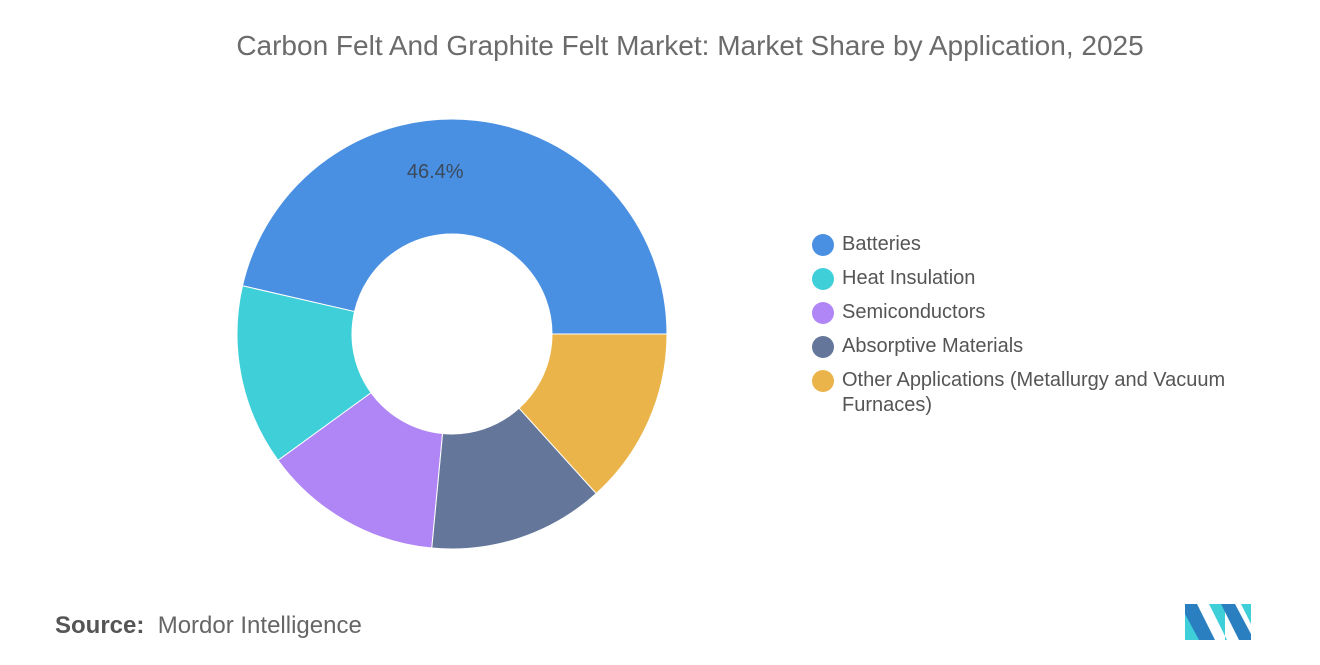  Describe the element at coordinates (1052, 244) in the screenshot. I see `legend-item: Batteries` at that location.